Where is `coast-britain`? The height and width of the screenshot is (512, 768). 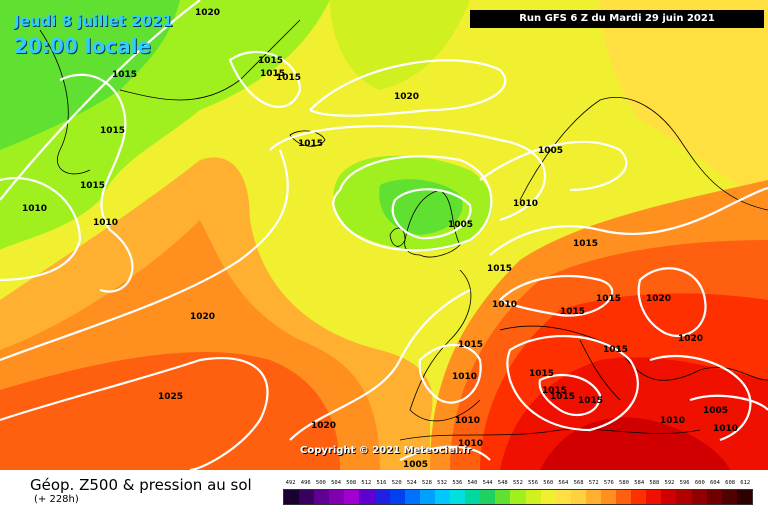
coast-britain is located at coordinates (432, 223).